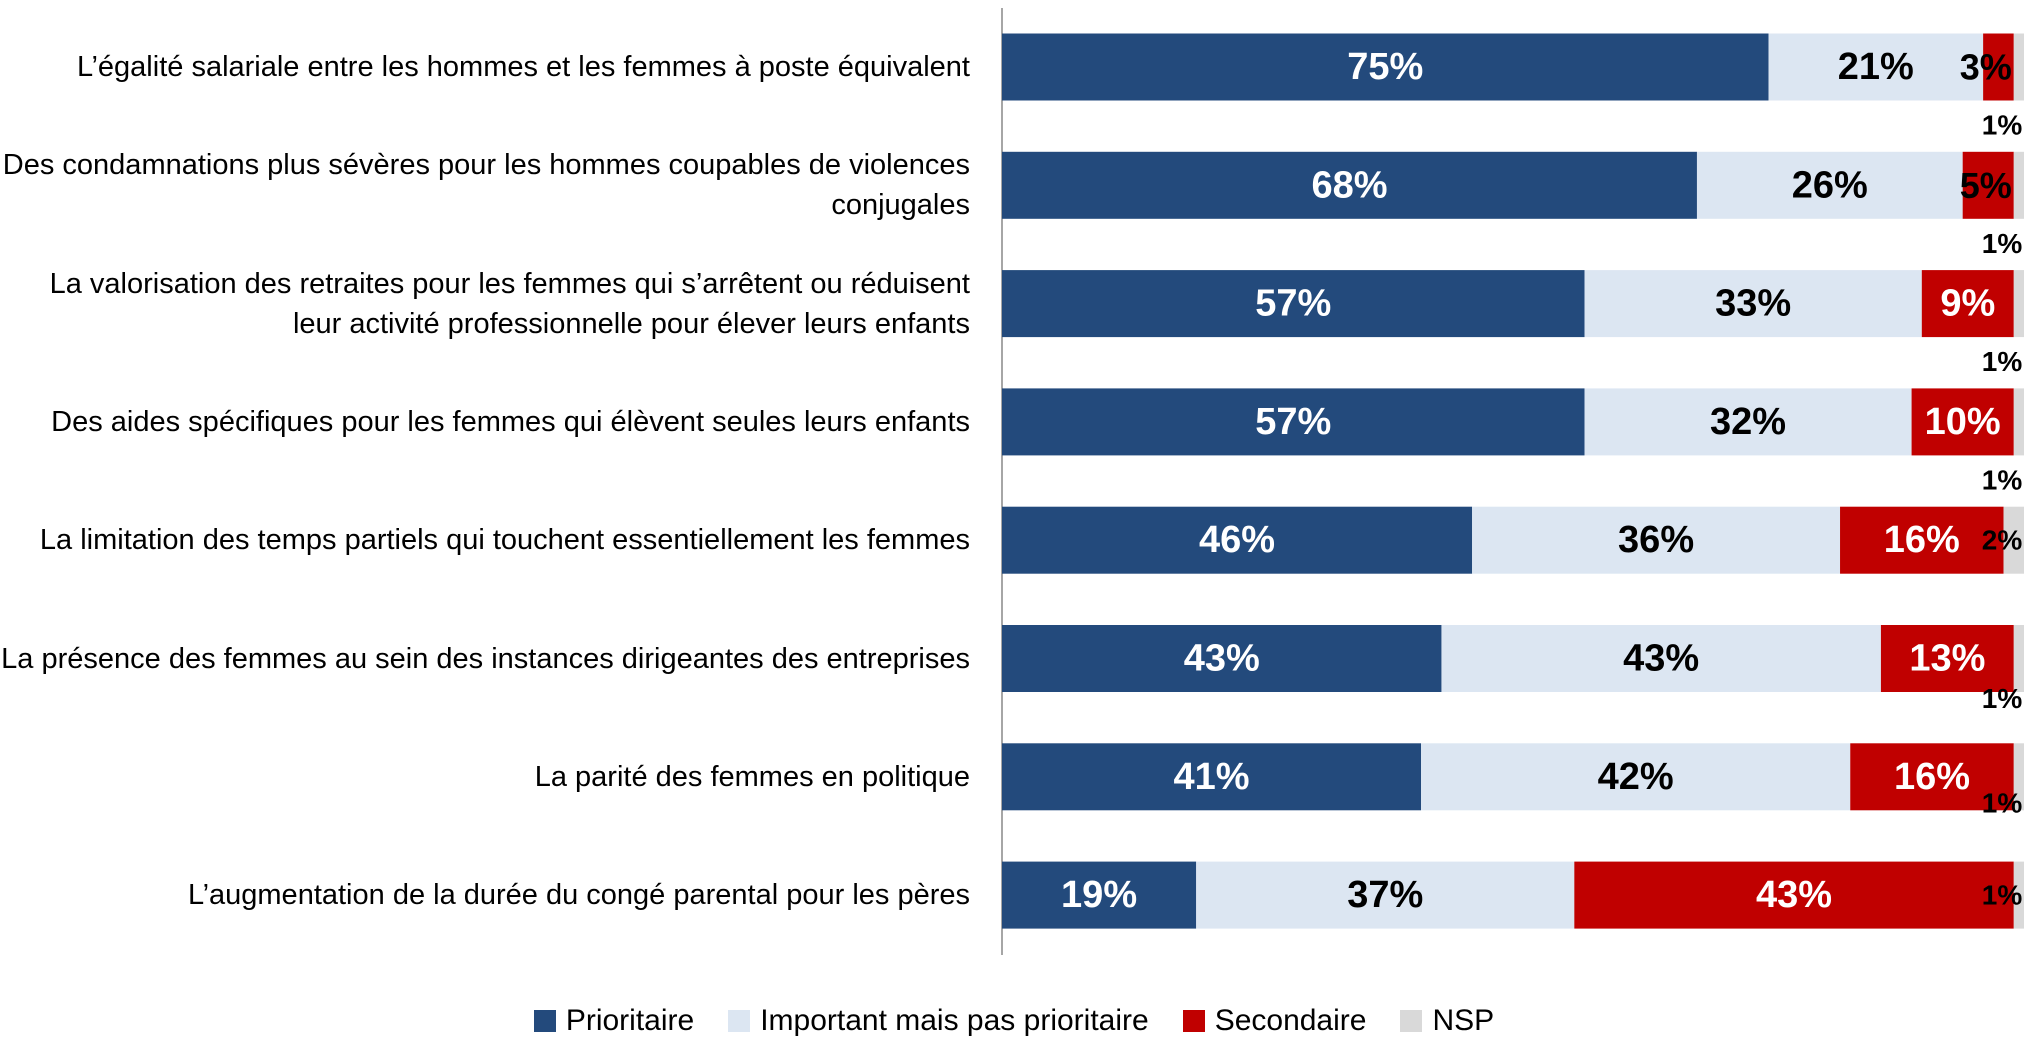  I want to click on data-label: 13%, so click(1947, 659).